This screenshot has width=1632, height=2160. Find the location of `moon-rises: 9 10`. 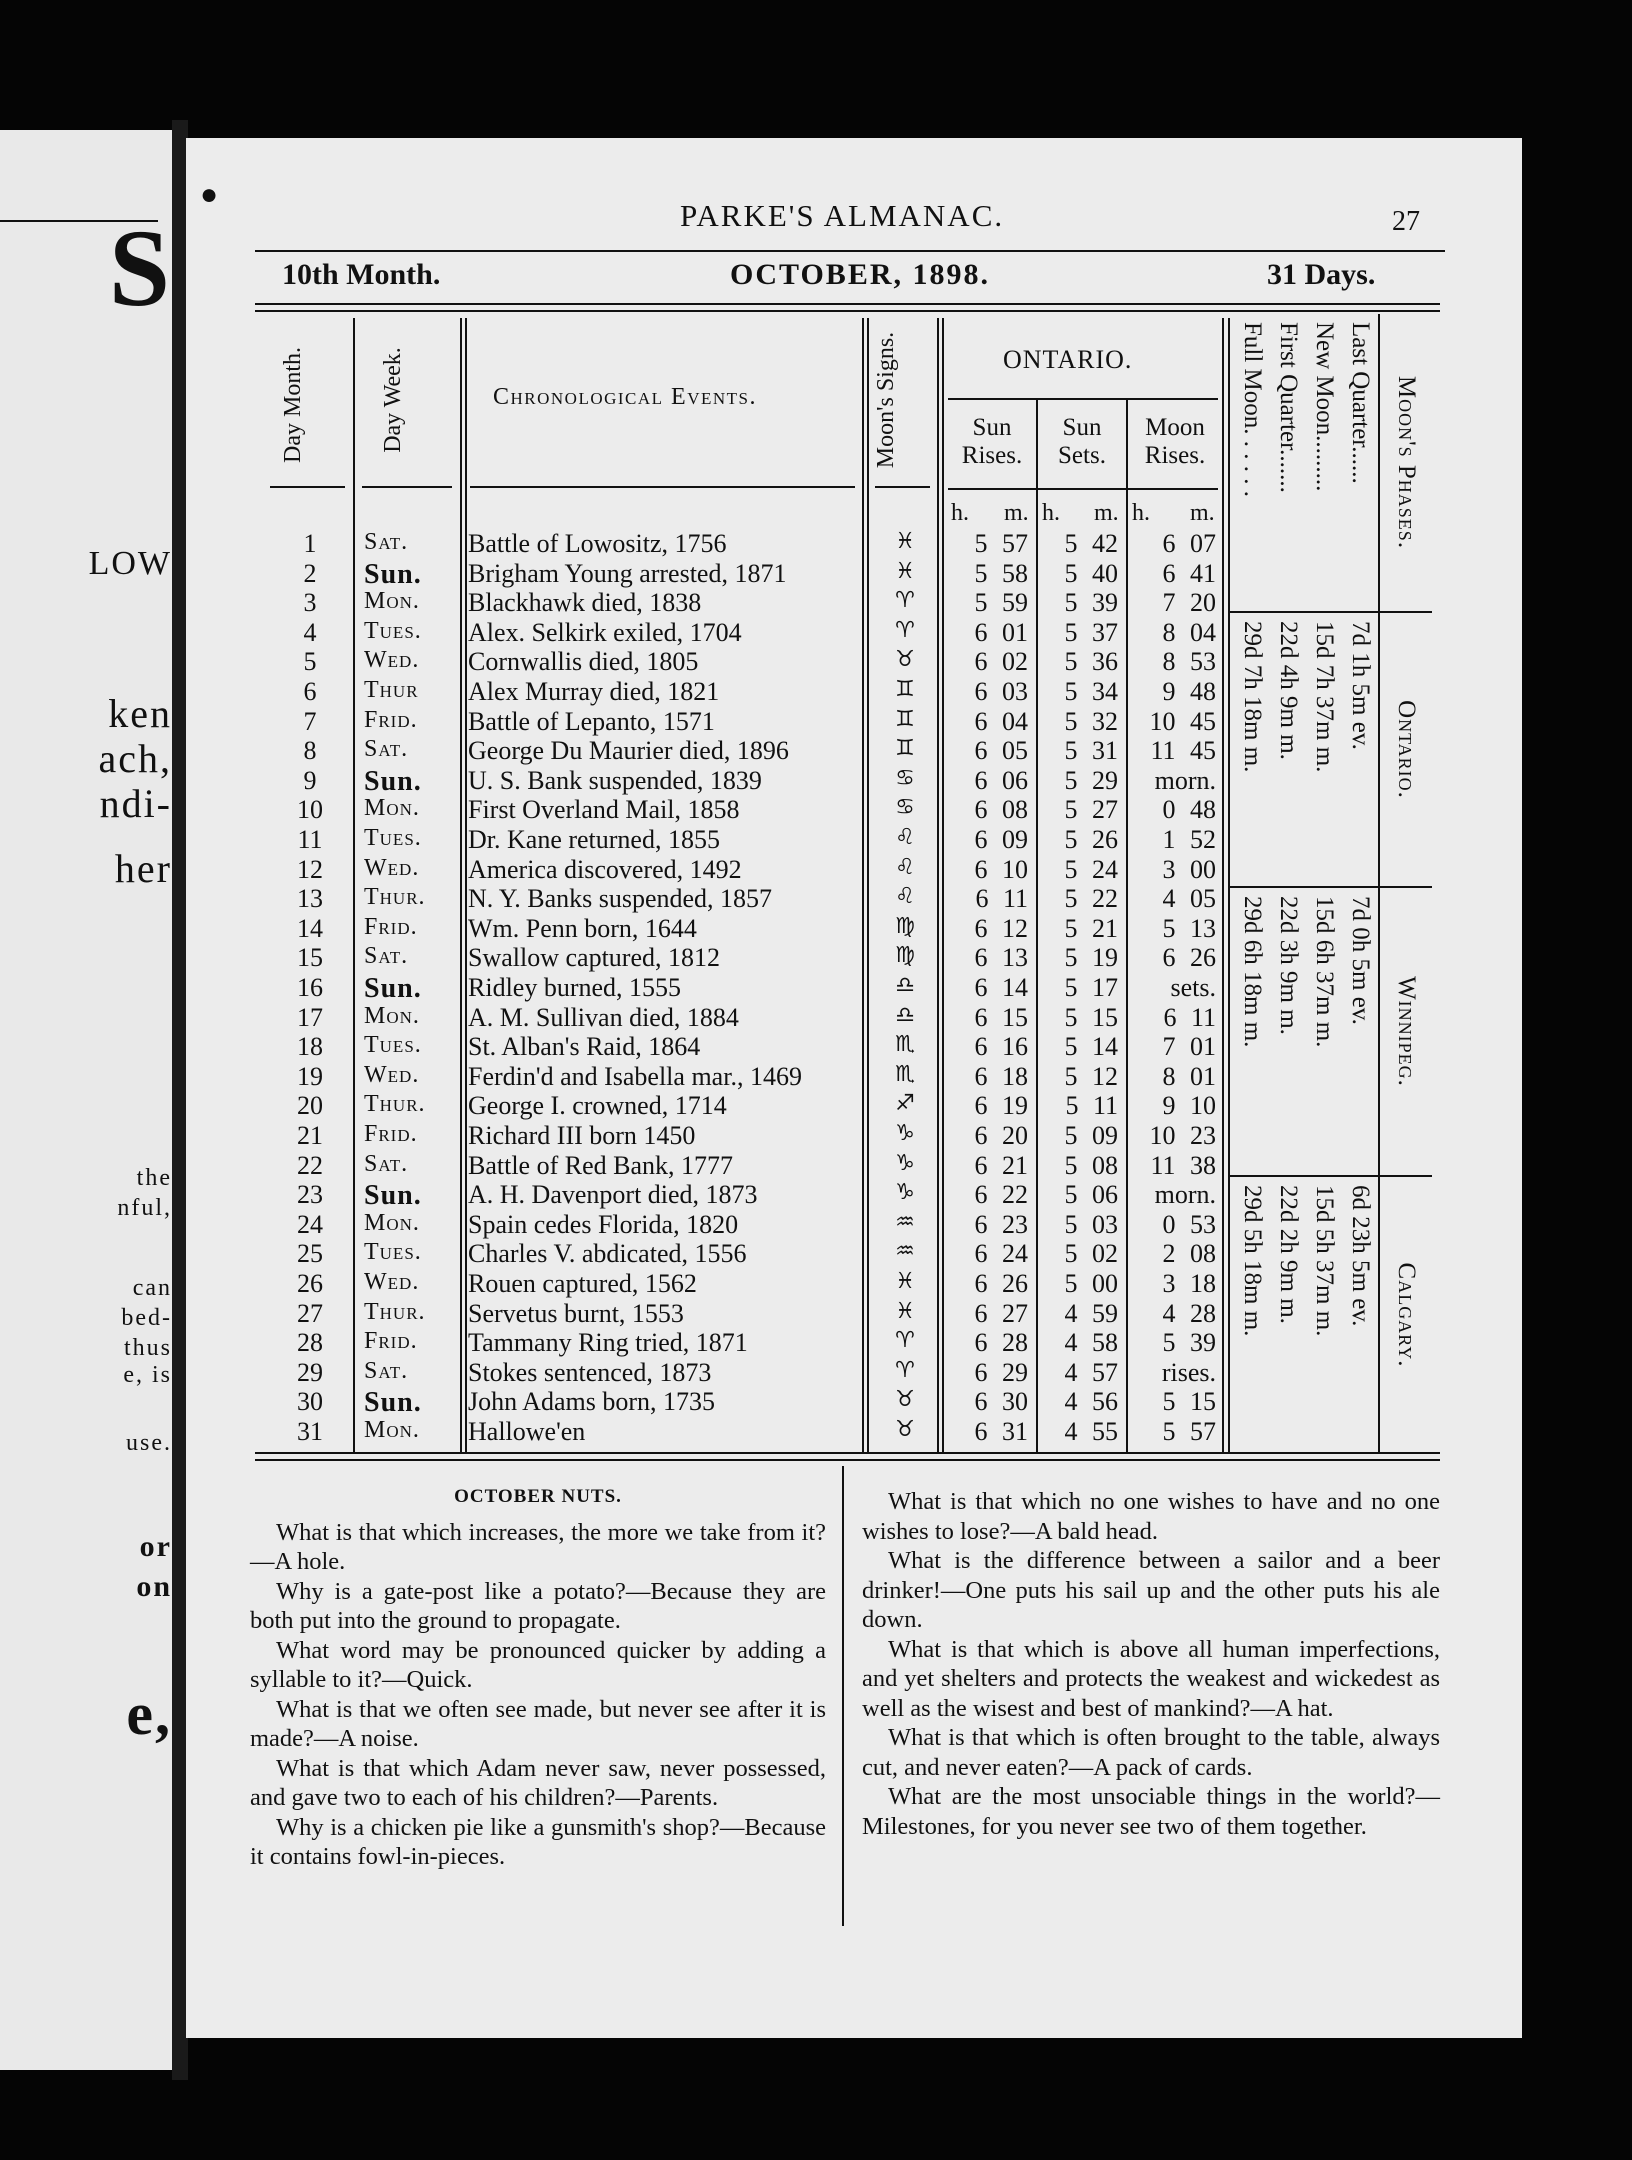

moon-rises: 9 10 is located at coordinates (1189, 1106).